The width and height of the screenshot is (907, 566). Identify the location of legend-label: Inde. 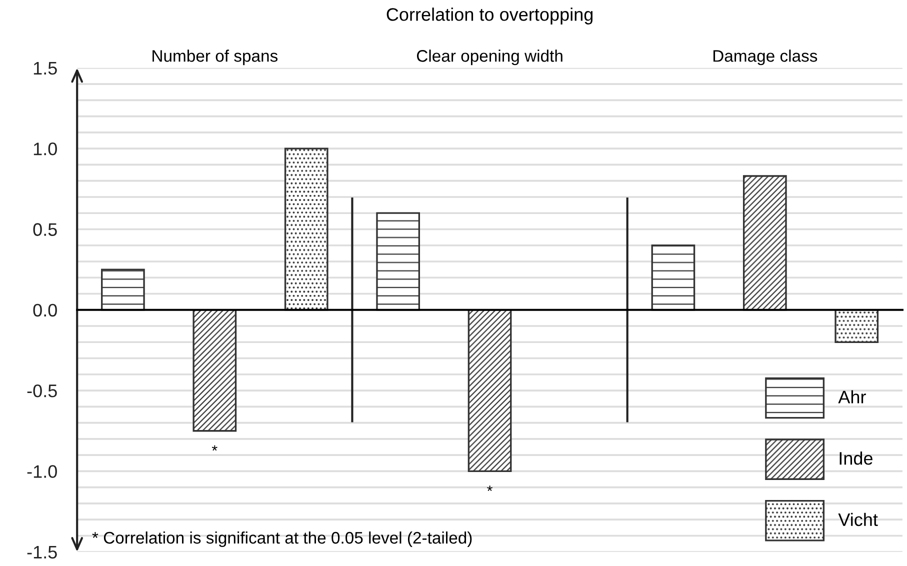
(856, 458).